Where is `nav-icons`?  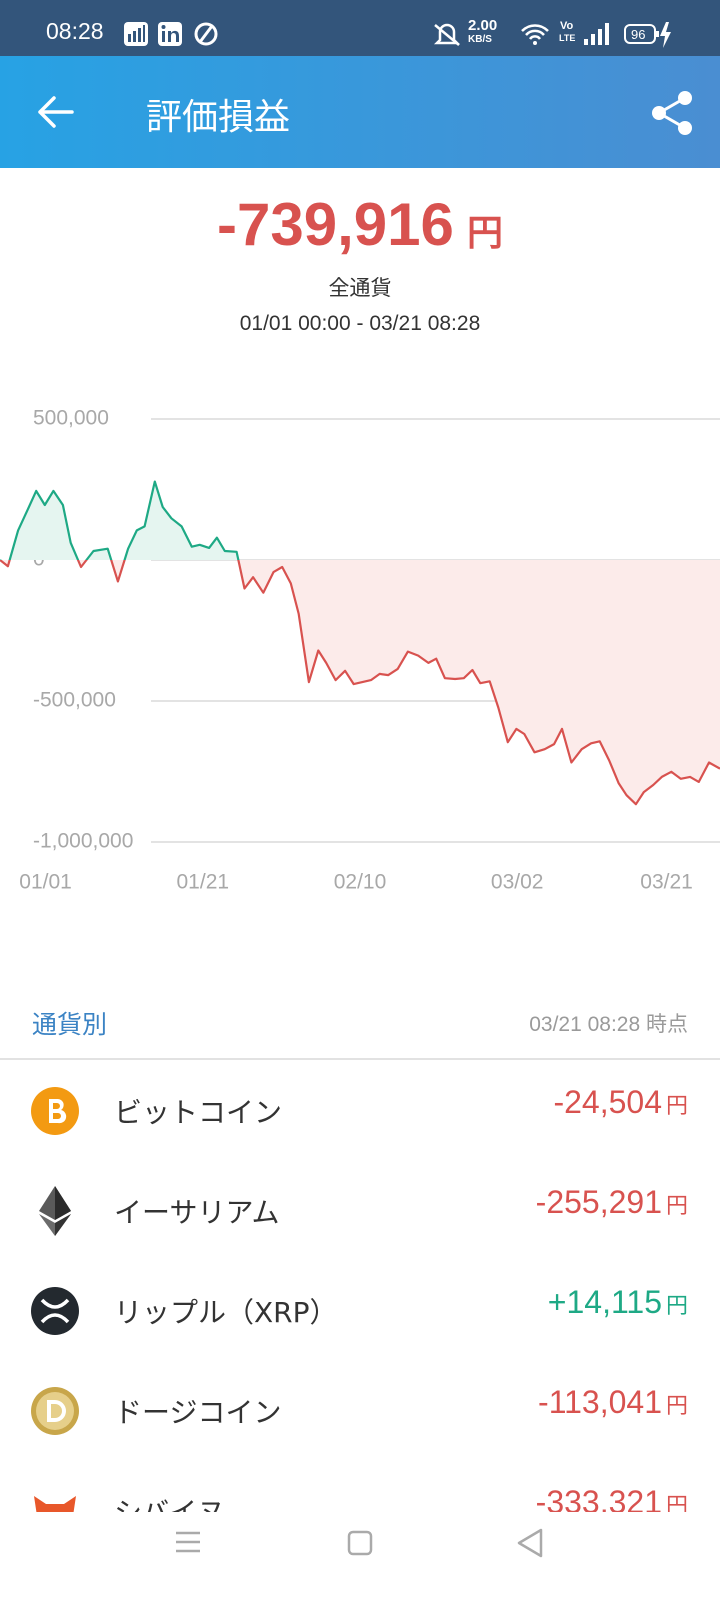
nav-icons is located at coordinates (359, 1543).